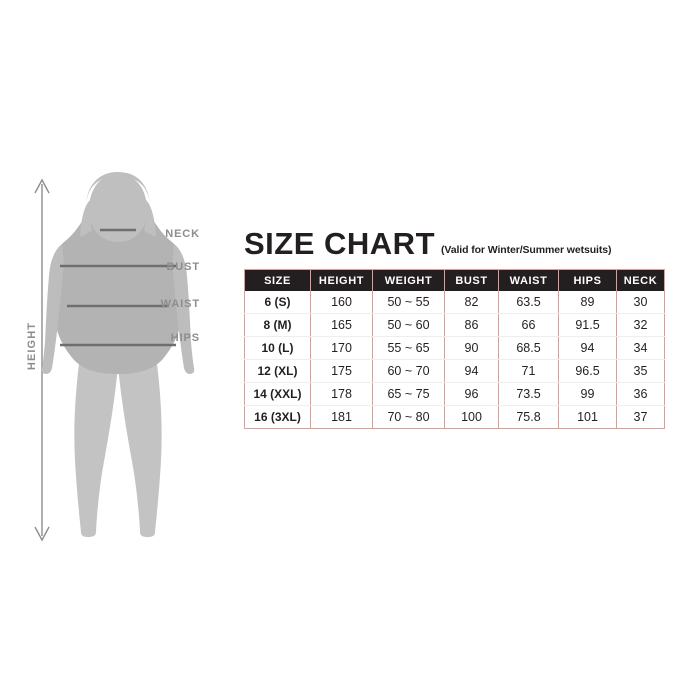  Describe the element at coordinates (528, 394) in the screenshot. I see `cell-waist: 73.5` at that location.